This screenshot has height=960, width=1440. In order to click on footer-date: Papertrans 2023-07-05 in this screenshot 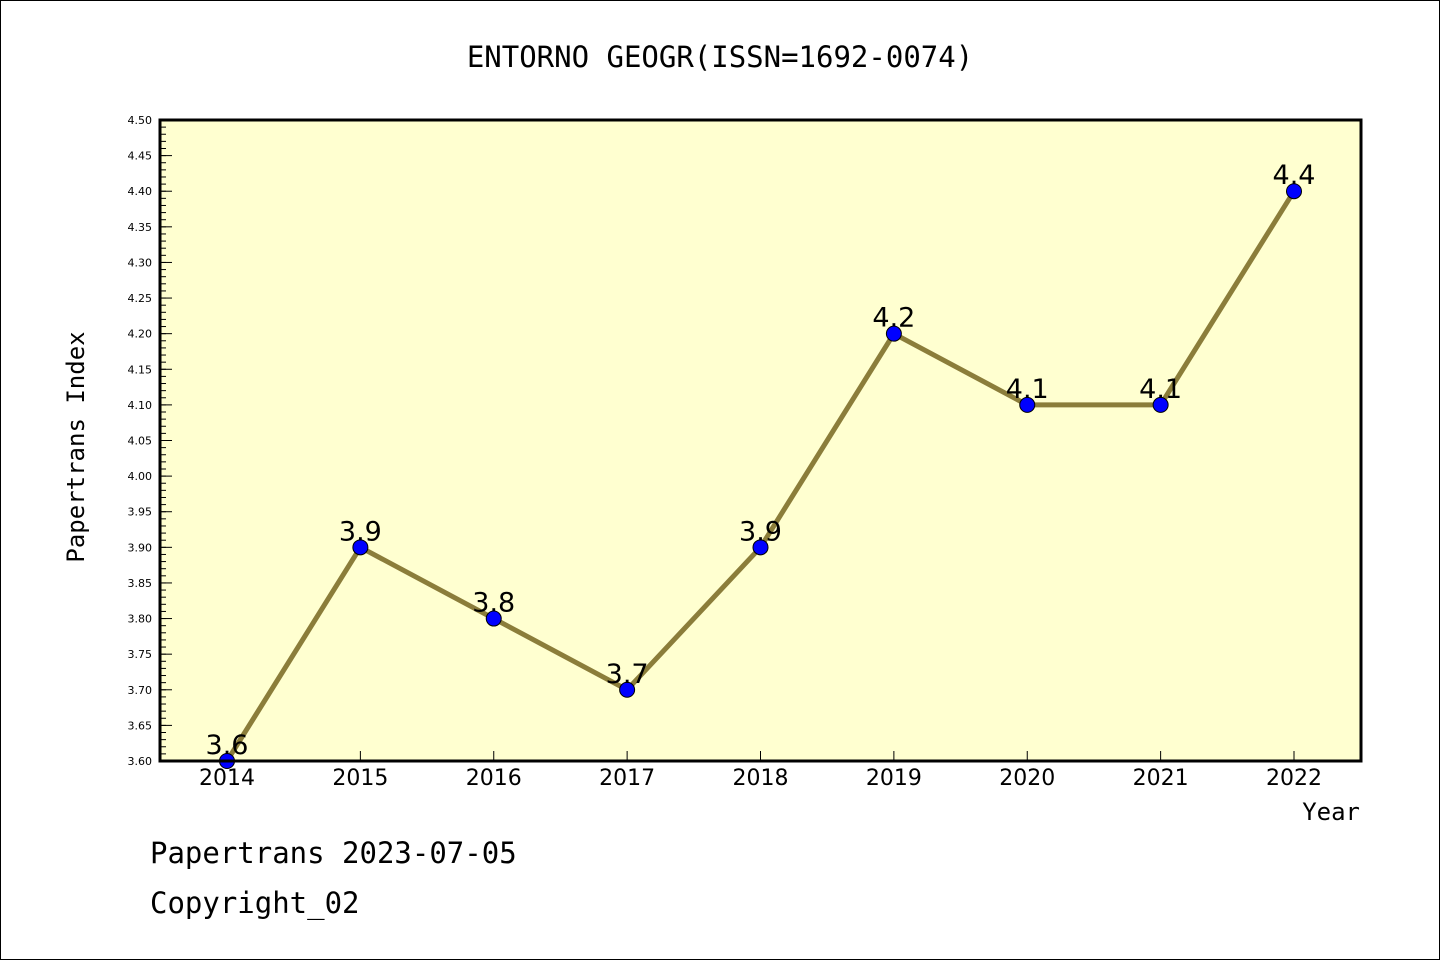, I will do `click(333, 853)`.